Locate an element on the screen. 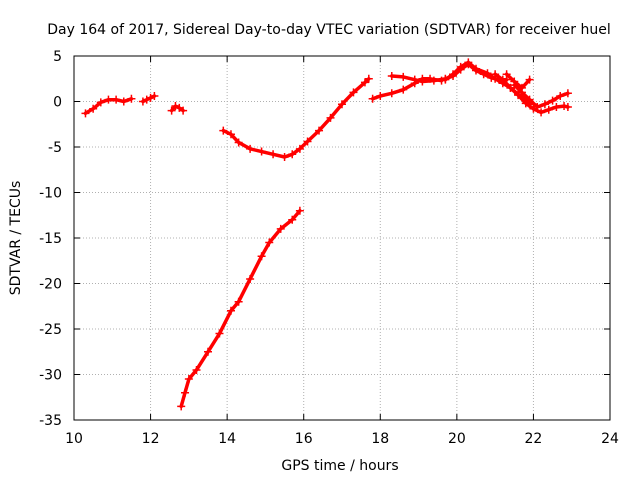 This screenshot has width=640, height=480. x-axis-label: GPS time / hours is located at coordinates (339, 466).